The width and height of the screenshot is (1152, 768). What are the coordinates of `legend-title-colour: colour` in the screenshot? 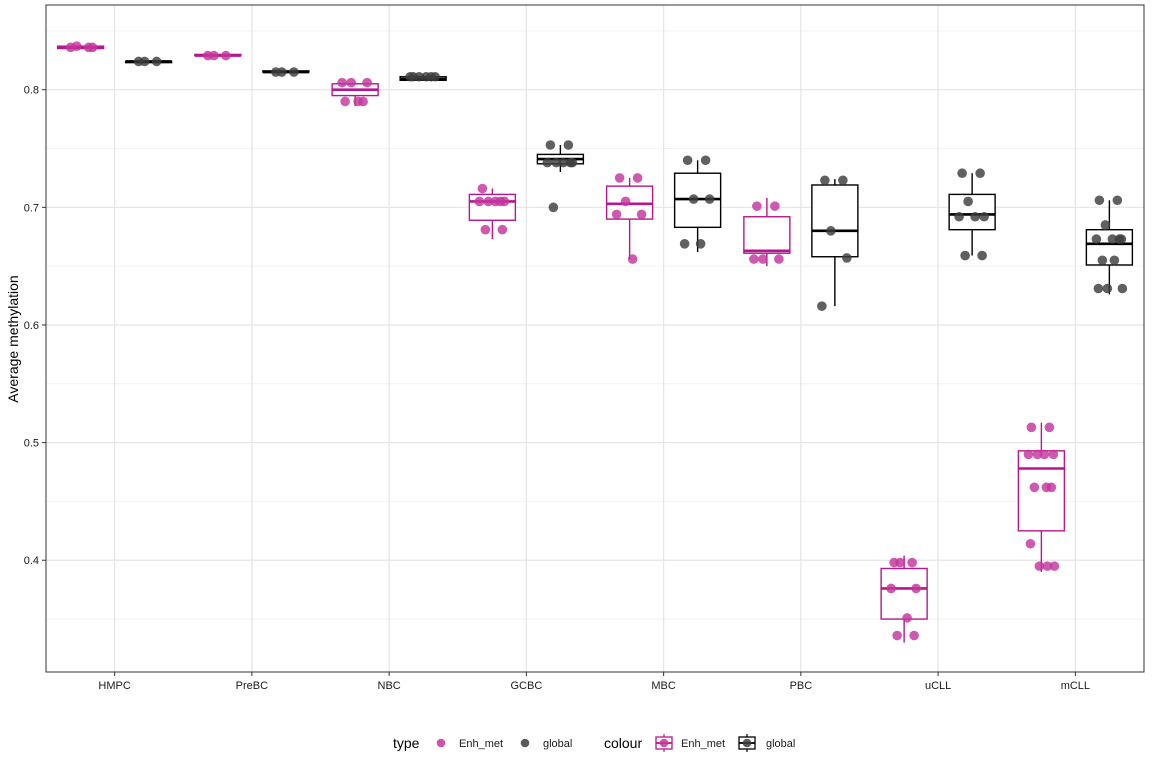 It's located at (623, 743).